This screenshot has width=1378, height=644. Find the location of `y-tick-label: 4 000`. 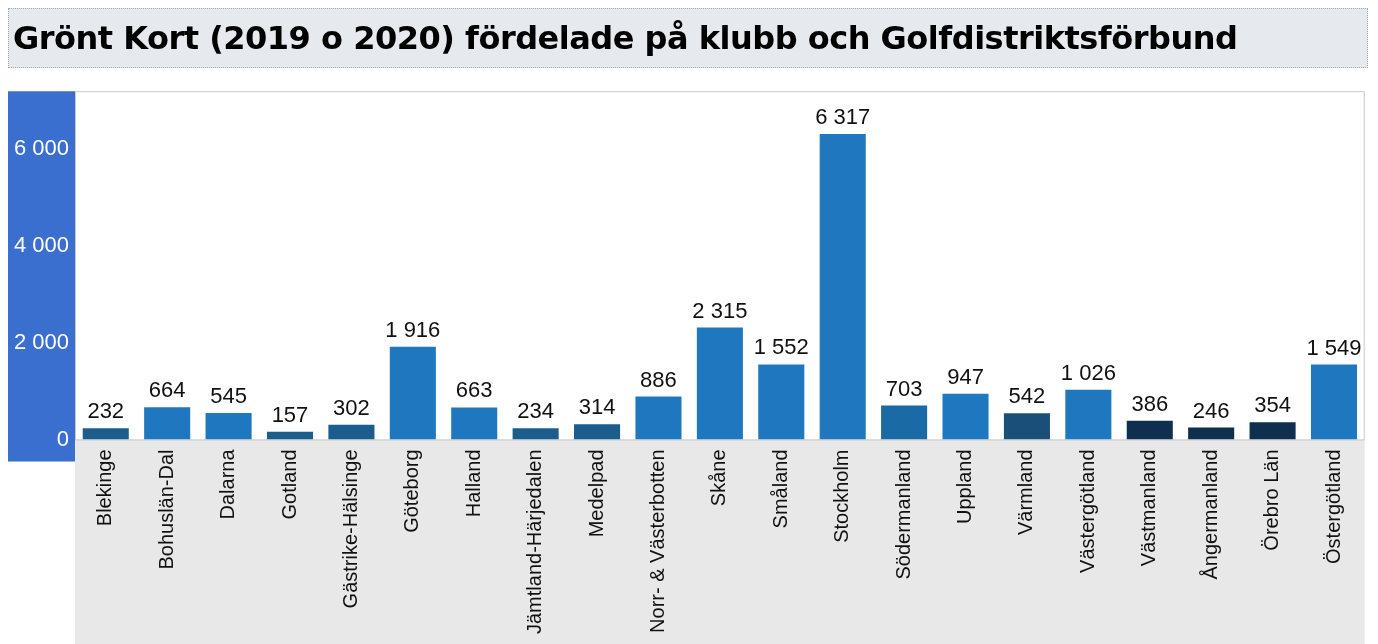

y-tick-label: 4 000 is located at coordinates (41, 245).